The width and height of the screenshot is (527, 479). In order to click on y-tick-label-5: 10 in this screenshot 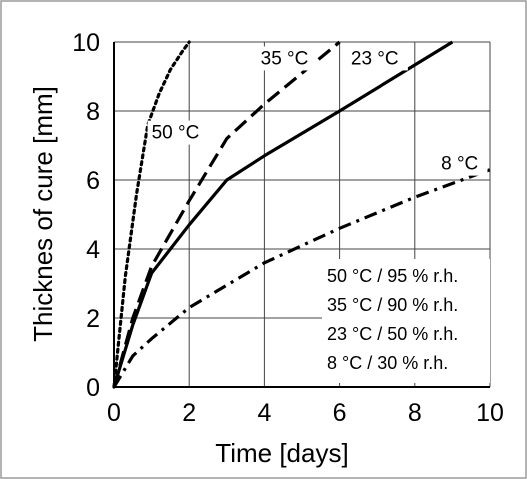, I will do `click(86, 43)`.